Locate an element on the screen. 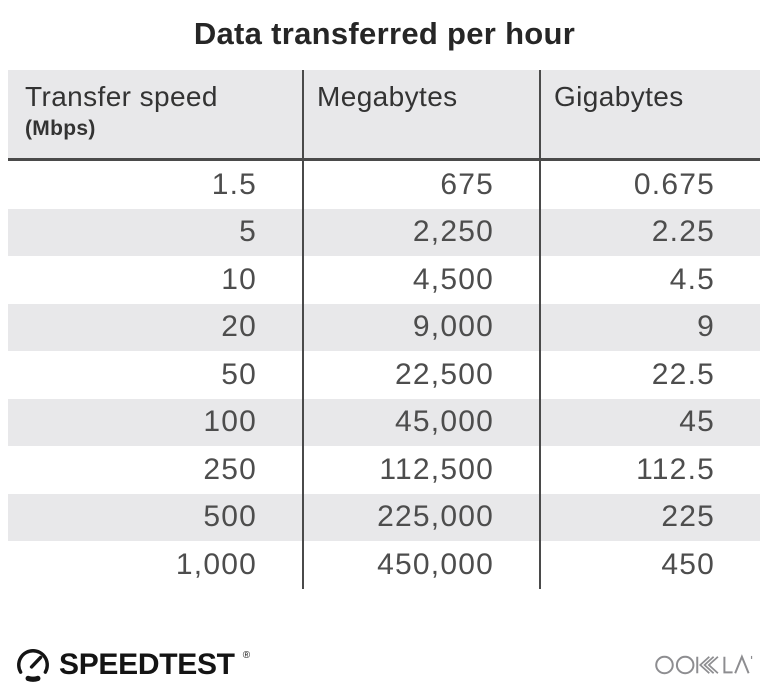 The width and height of the screenshot is (769, 698). cell-megabytes: 9,000 is located at coordinates (420, 327).